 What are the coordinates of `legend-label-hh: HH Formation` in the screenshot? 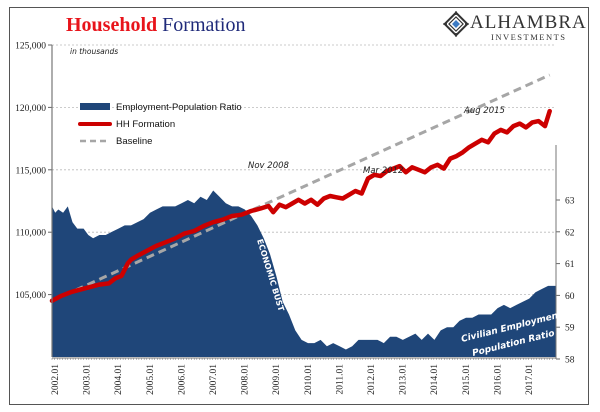 It's located at (145, 124).